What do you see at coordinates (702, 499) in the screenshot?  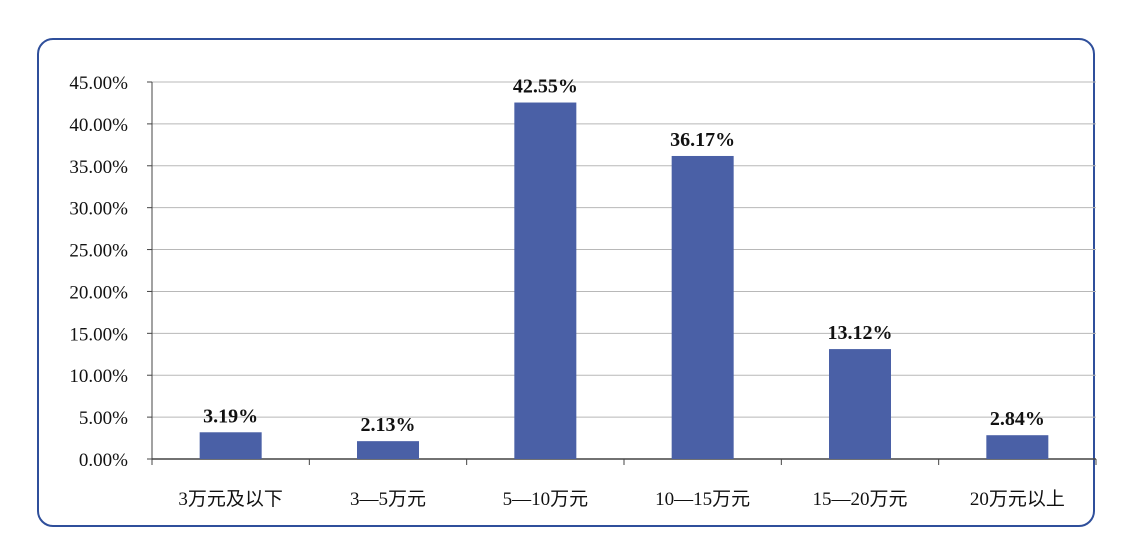 I see `x-category-label: 10—15万元` at bounding box center [702, 499].